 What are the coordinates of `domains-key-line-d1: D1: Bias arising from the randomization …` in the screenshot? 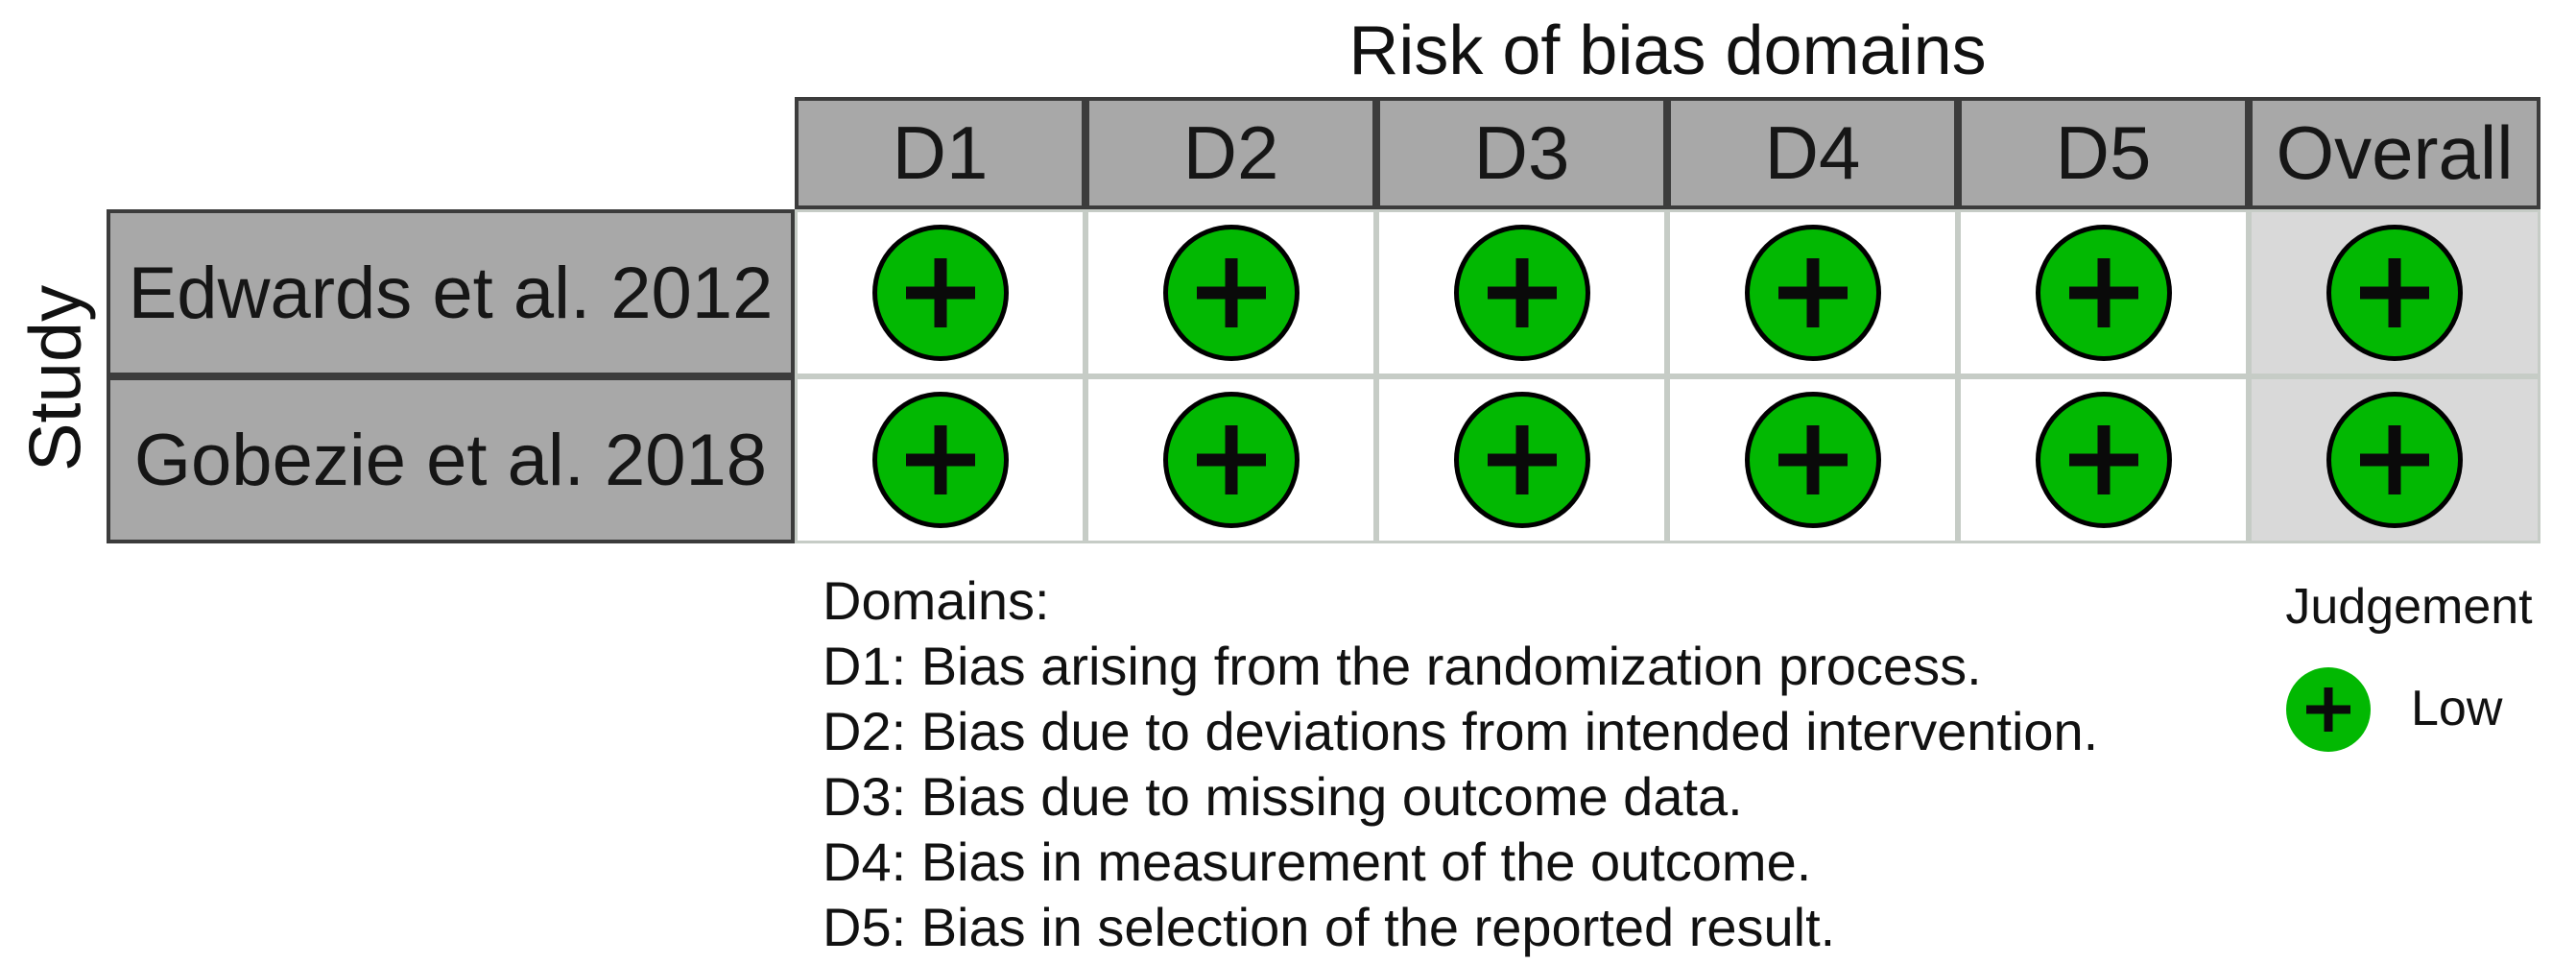 It's located at (1402, 666).